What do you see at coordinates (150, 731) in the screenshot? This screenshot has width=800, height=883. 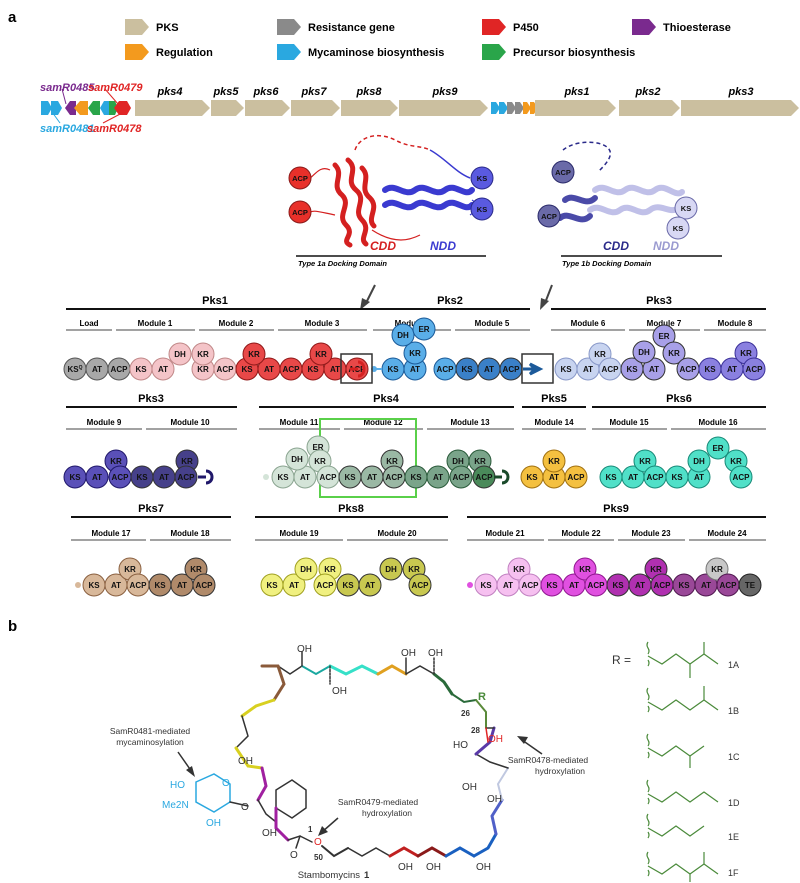 I see `annot-mycaminosylation: SamR0481-mediated` at bounding box center [150, 731].